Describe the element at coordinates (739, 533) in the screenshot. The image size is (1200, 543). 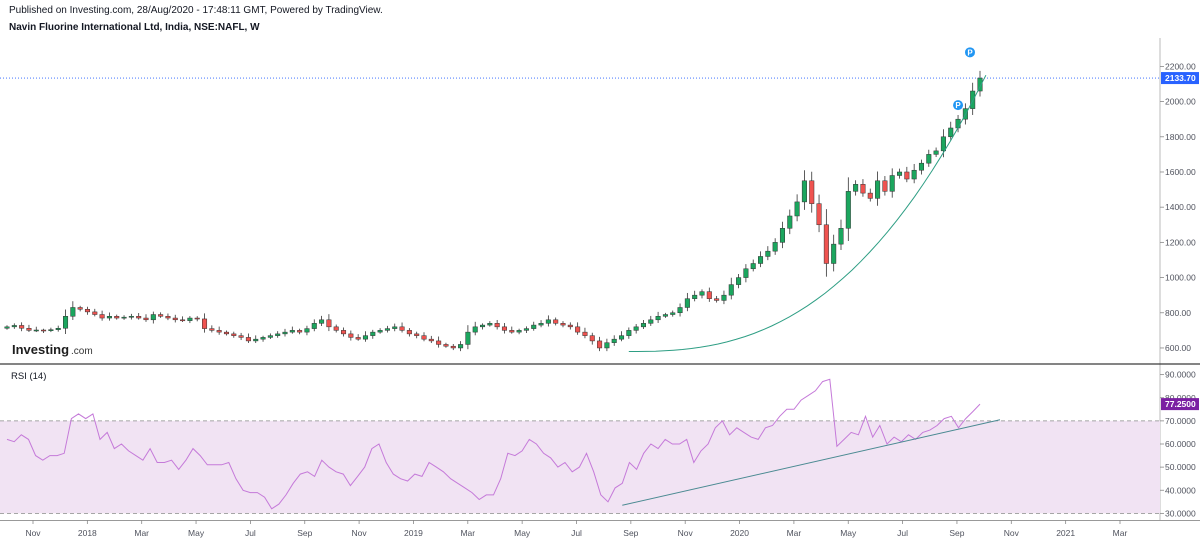
I see `time-tick-label: 2020` at that location.